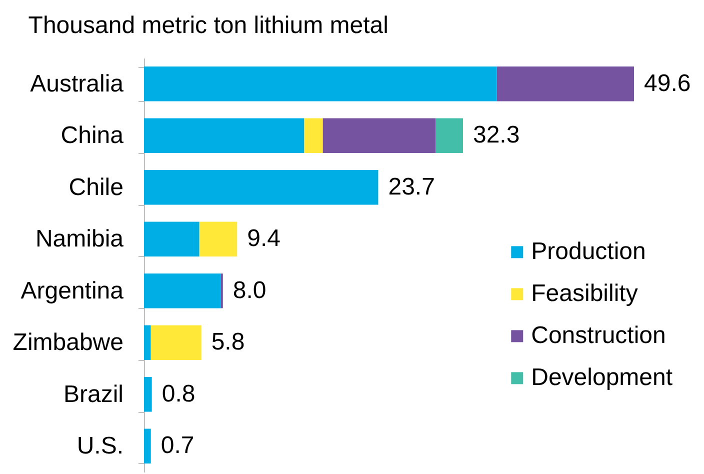 The width and height of the screenshot is (704, 474). What do you see at coordinates (177, 446) in the screenshot?
I see `annotation: 0.7` at bounding box center [177, 446].